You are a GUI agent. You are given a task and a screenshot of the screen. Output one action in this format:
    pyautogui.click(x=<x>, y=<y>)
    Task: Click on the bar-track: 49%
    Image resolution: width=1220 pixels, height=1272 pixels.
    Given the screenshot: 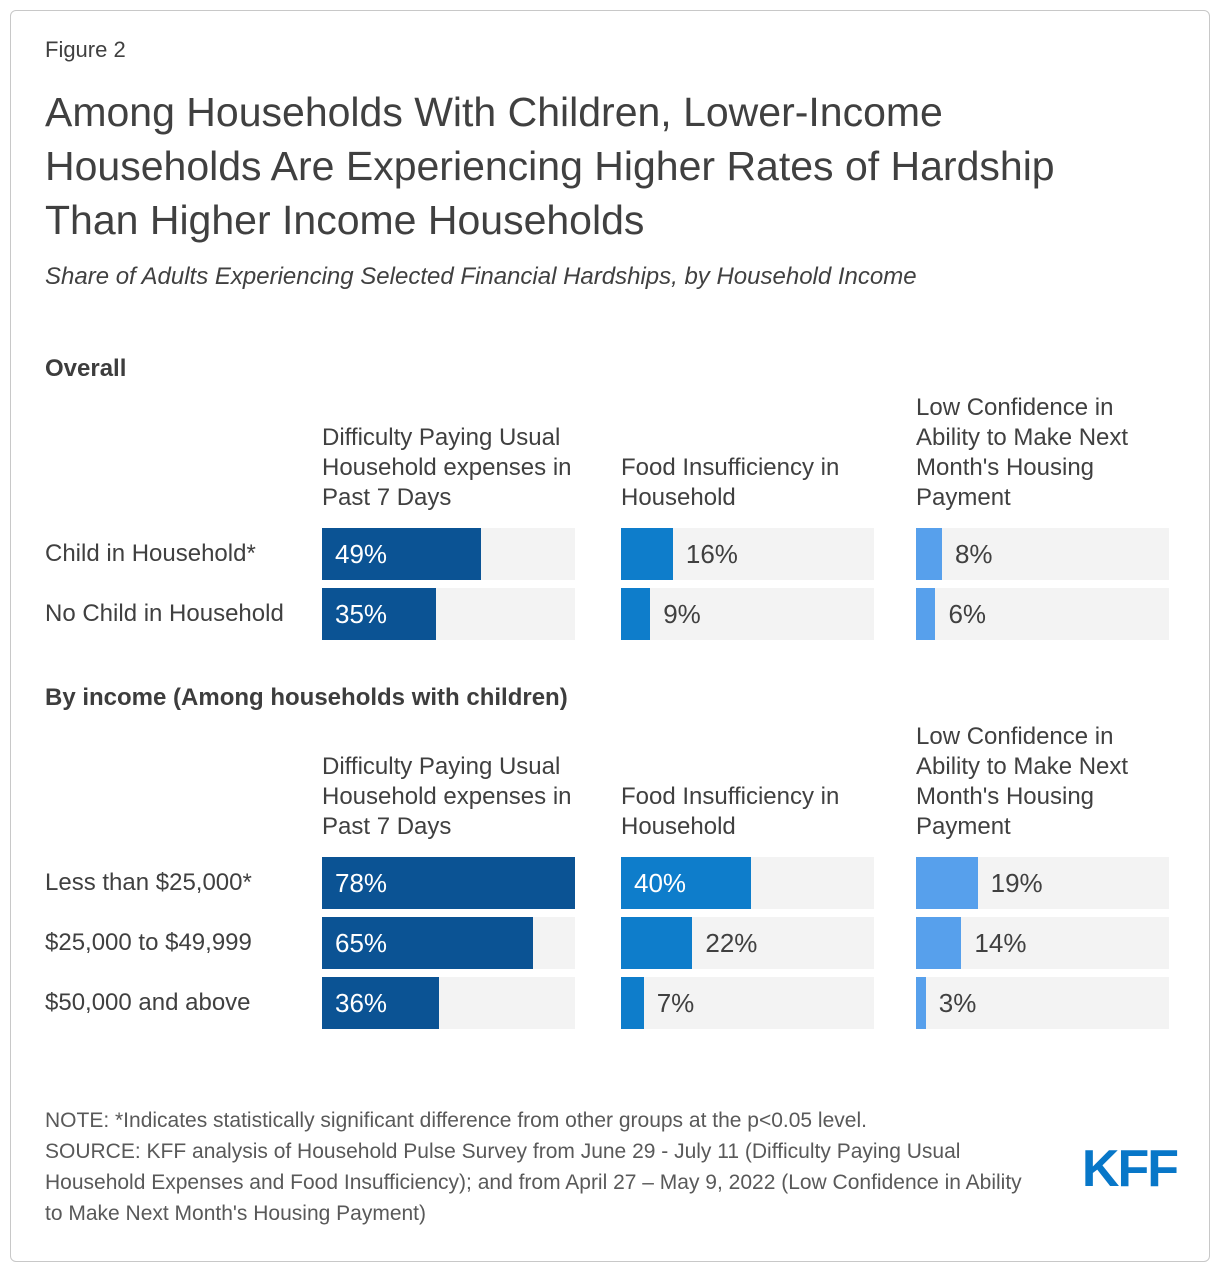 What is the action you would take?
    pyautogui.click(x=448, y=554)
    